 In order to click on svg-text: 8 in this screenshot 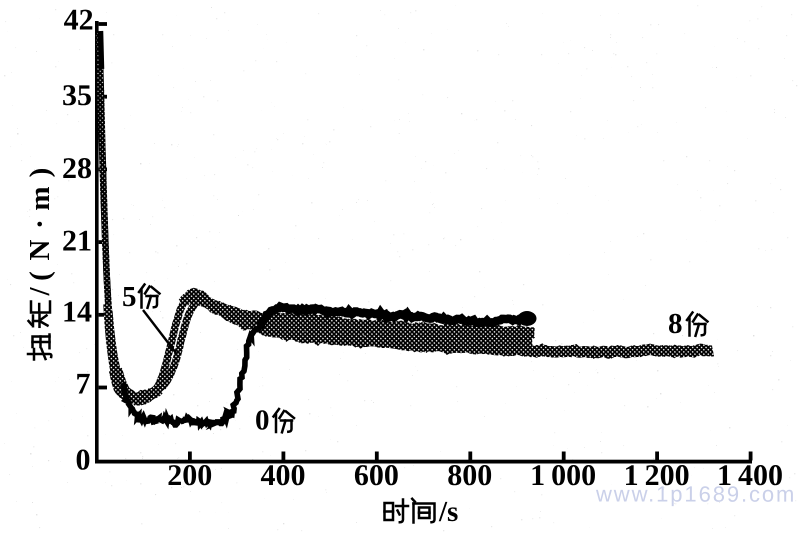, I will do `click(675, 324)`.